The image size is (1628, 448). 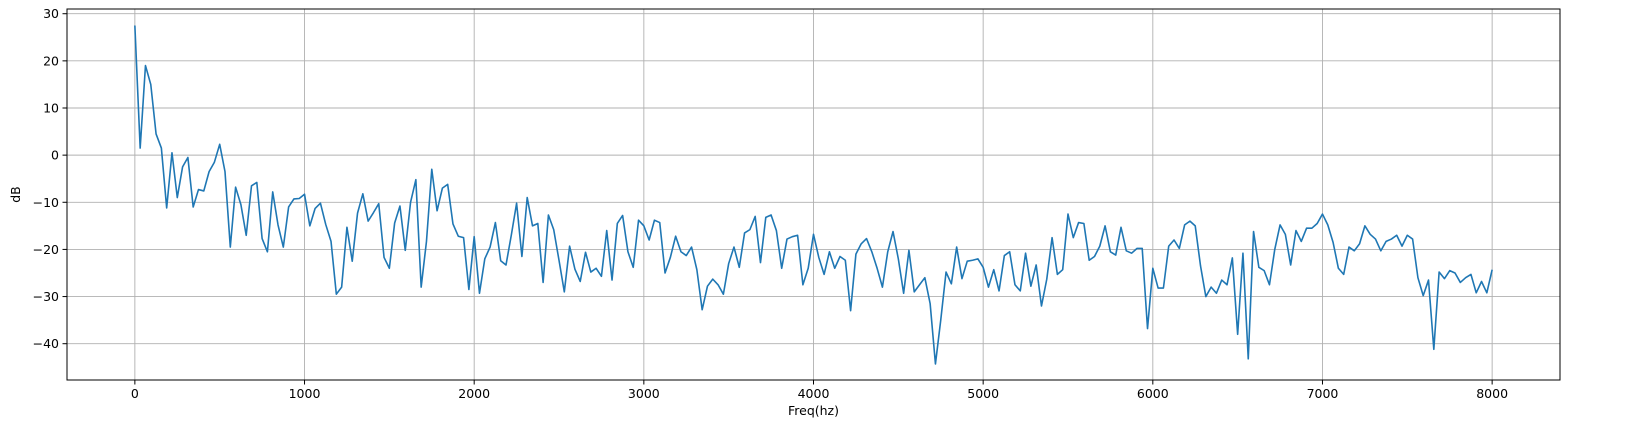 What do you see at coordinates (46, 202) in the screenshot?
I see `y-tick-label: −10` at bounding box center [46, 202].